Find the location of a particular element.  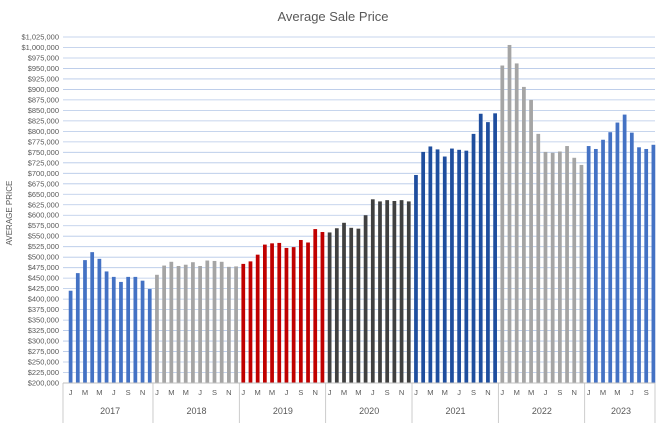

year-label: 2022 is located at coordinates (542, 411).